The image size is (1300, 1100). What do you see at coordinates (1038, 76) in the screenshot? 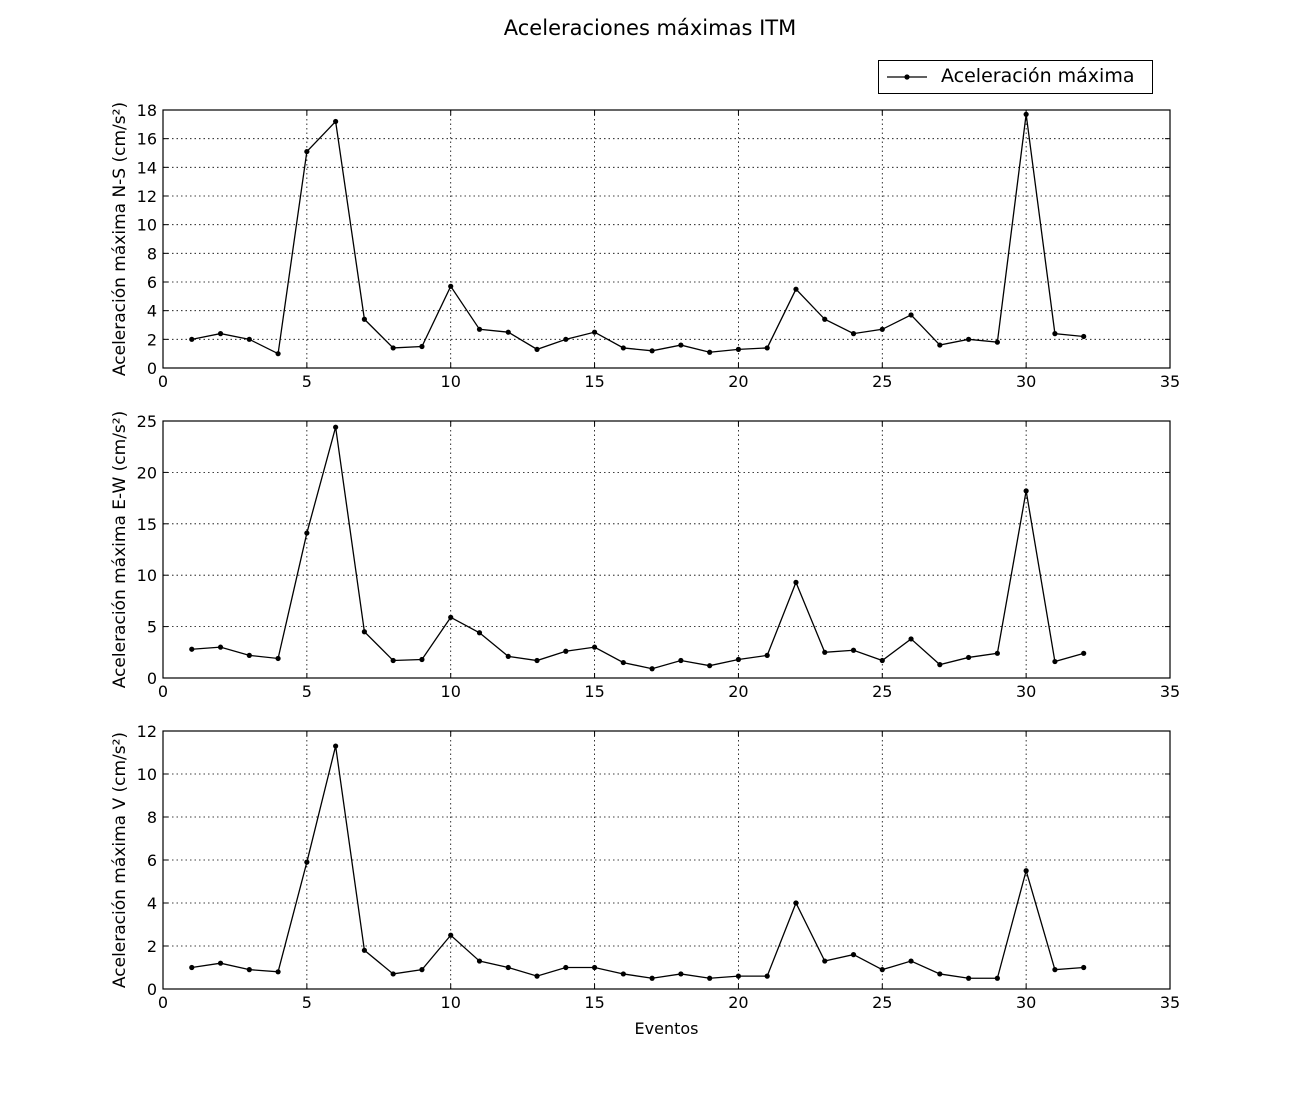
I see `legend-label: Aceleración máxima` at bounding box center [1038, 76].